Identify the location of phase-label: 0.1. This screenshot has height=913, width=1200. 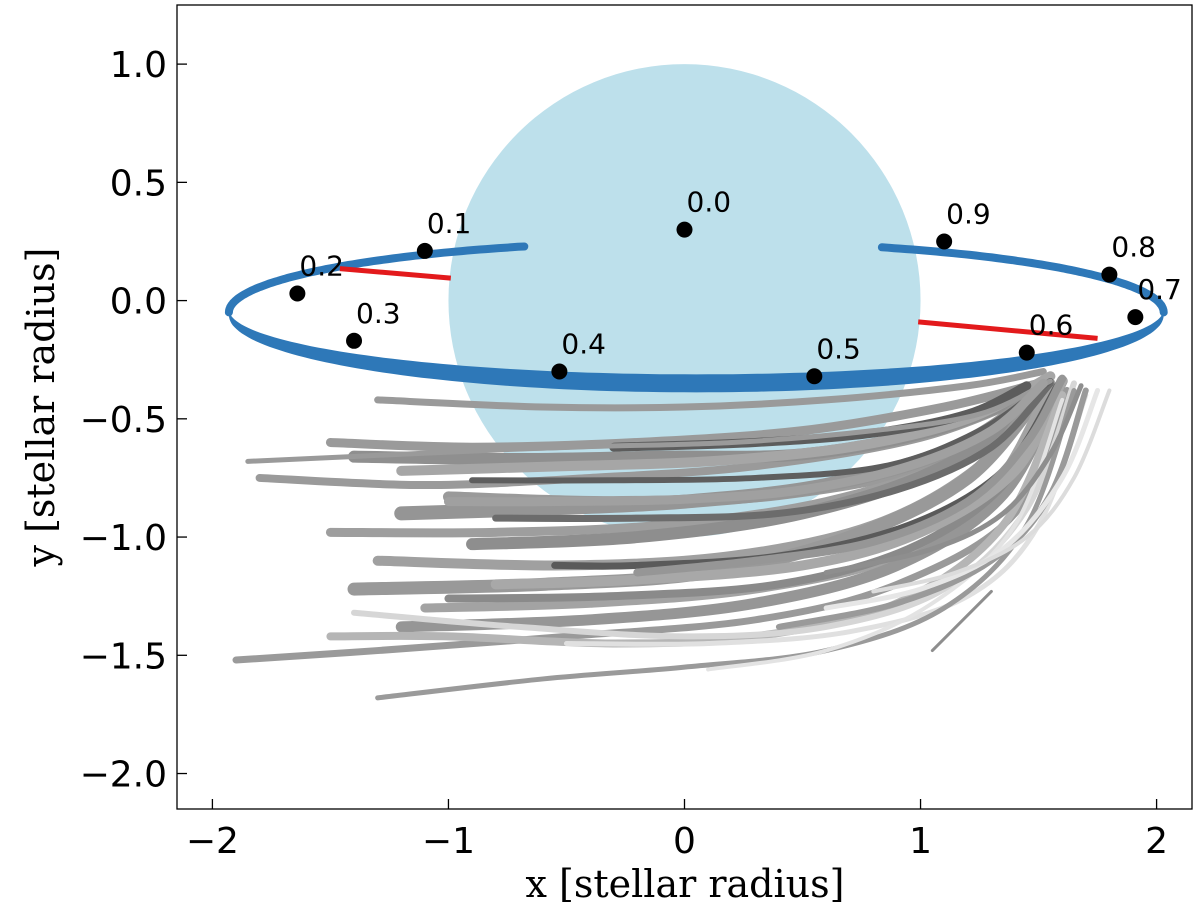
(449, 223).